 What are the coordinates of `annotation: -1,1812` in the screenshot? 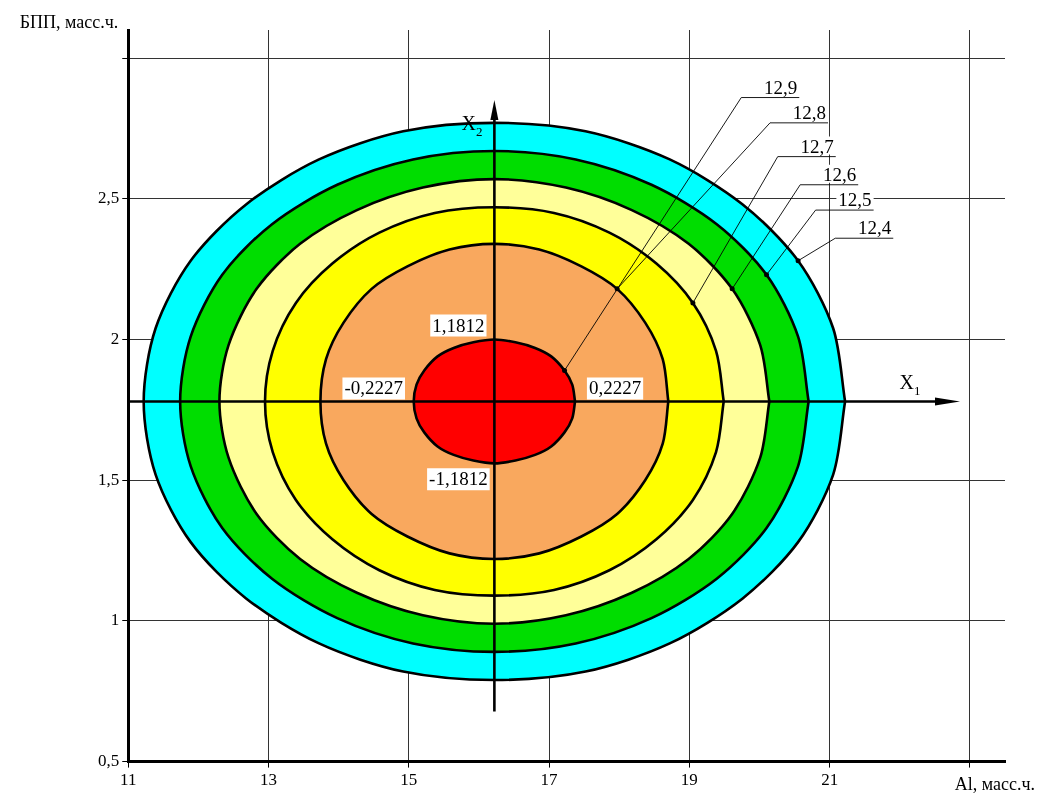 It's located at (458, 479).